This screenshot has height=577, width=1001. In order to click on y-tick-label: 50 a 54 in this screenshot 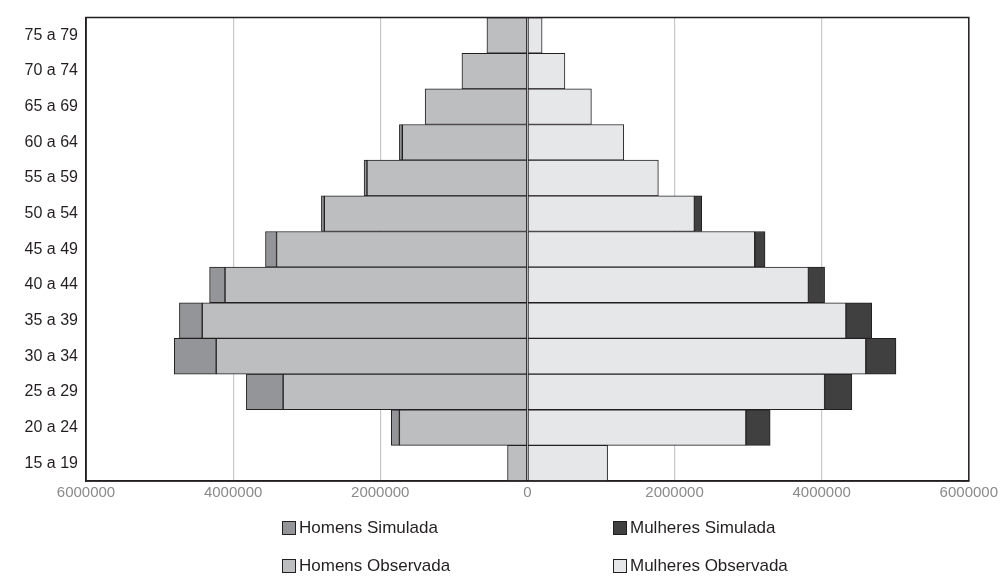, I will do `click(51, 213)`.